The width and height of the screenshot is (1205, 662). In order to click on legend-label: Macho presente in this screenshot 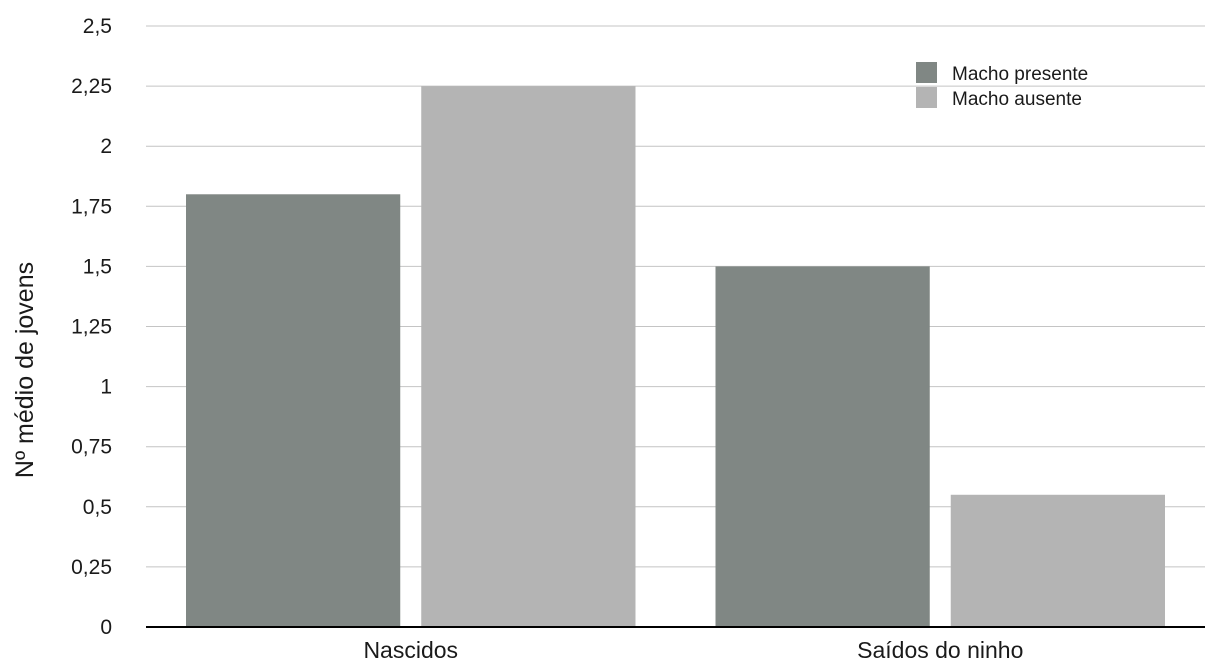, I will do `click(1020, 74)`.